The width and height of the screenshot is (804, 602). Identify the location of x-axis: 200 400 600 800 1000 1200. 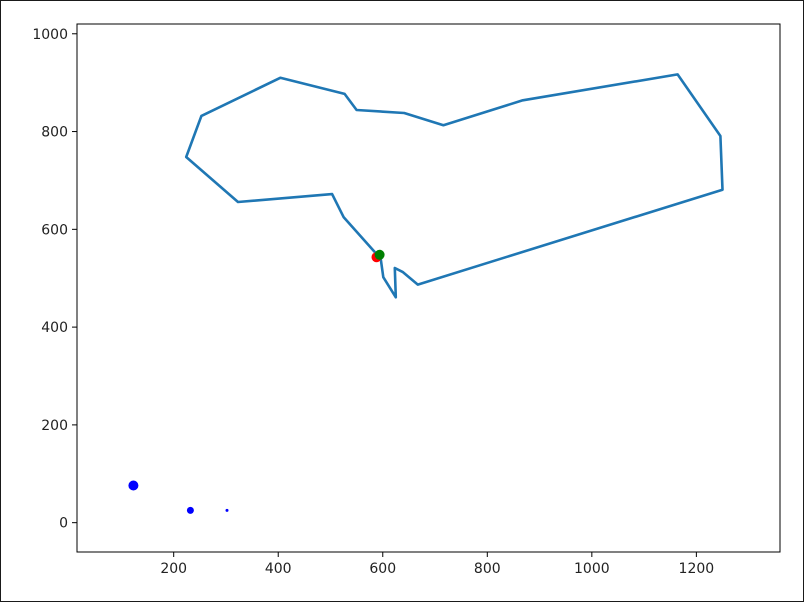
(437, 564).